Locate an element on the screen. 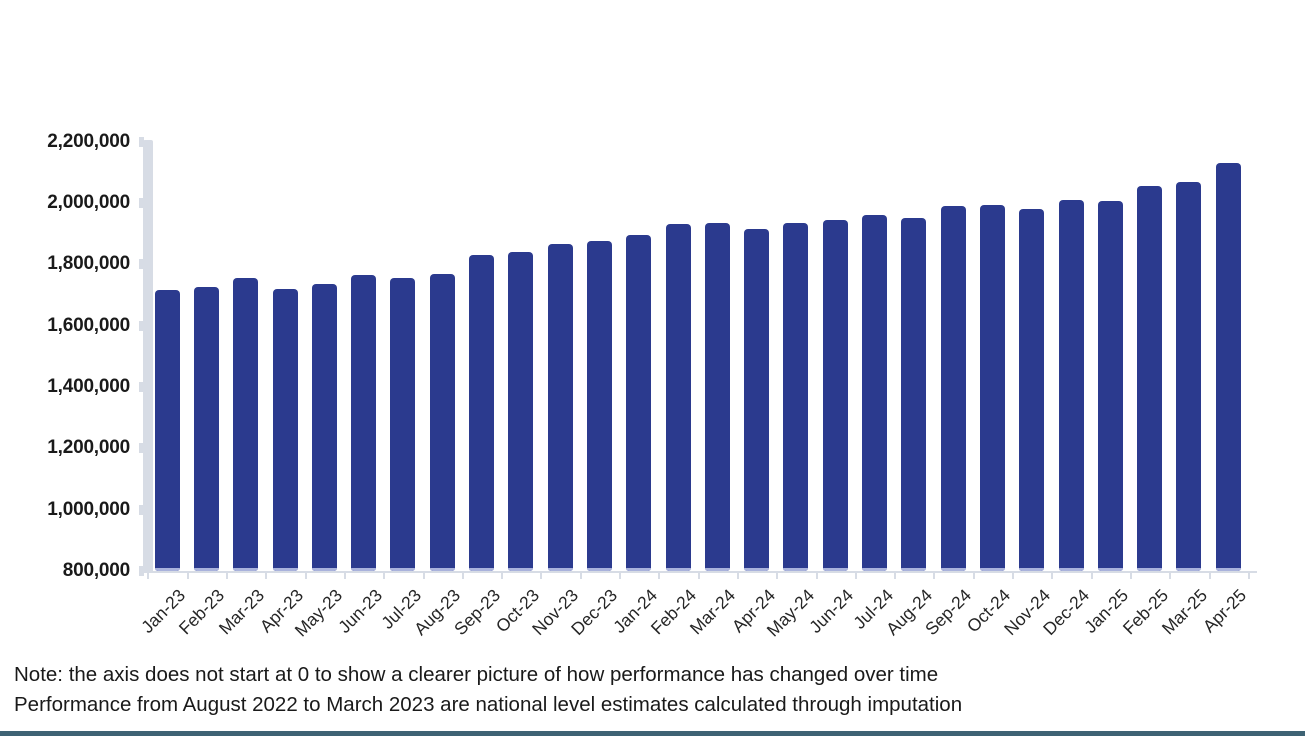 The image size is (1305, 736). y-axis-tick-label: 1,200,000 is located at coordinates (88, 448).